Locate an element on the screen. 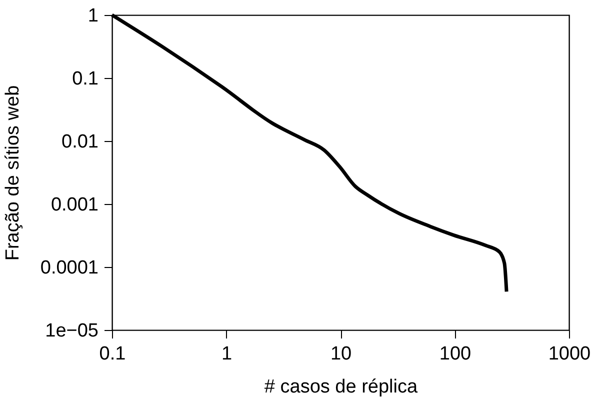 The height and width of the screenshot is (418, 611). y-tick-label: 0.01 is located at coordinates (80, 142).